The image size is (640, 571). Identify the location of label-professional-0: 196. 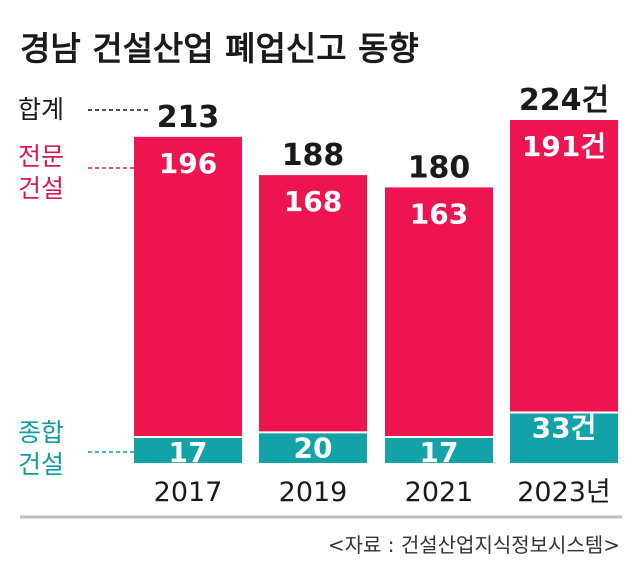
(188, 163).